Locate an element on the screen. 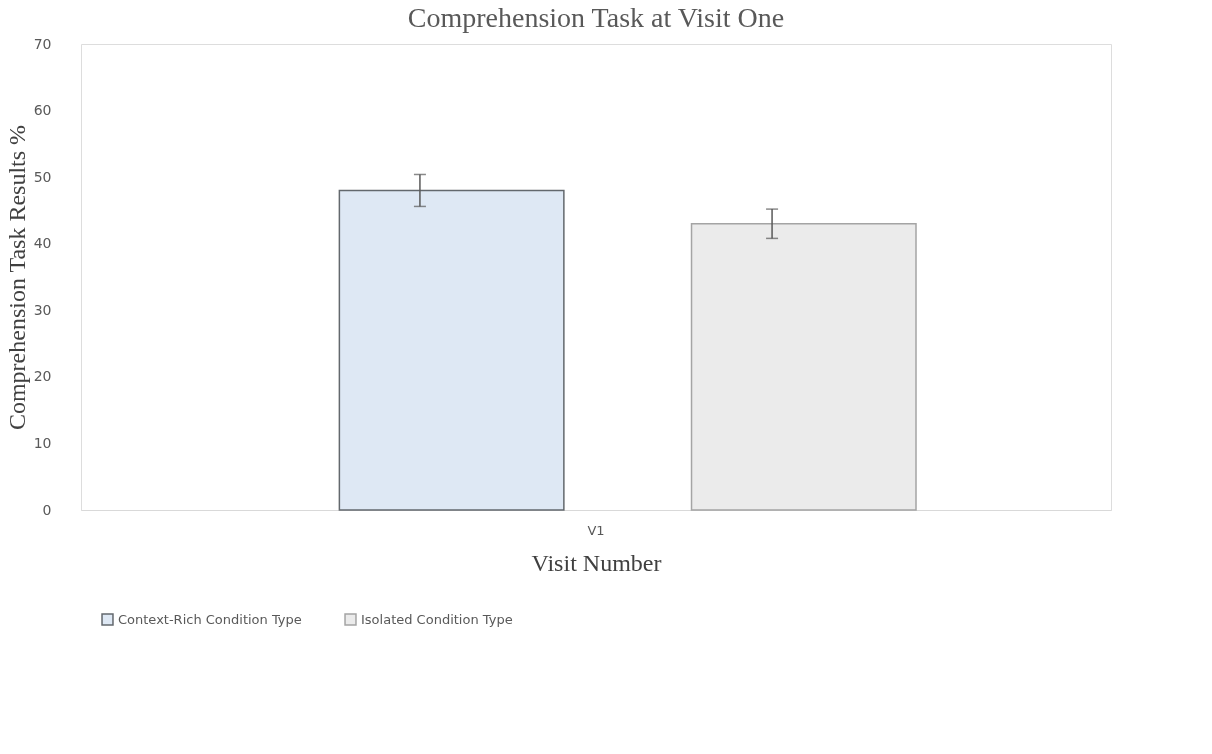  y-tick-label: 30 is located at coordinates (42, 309).